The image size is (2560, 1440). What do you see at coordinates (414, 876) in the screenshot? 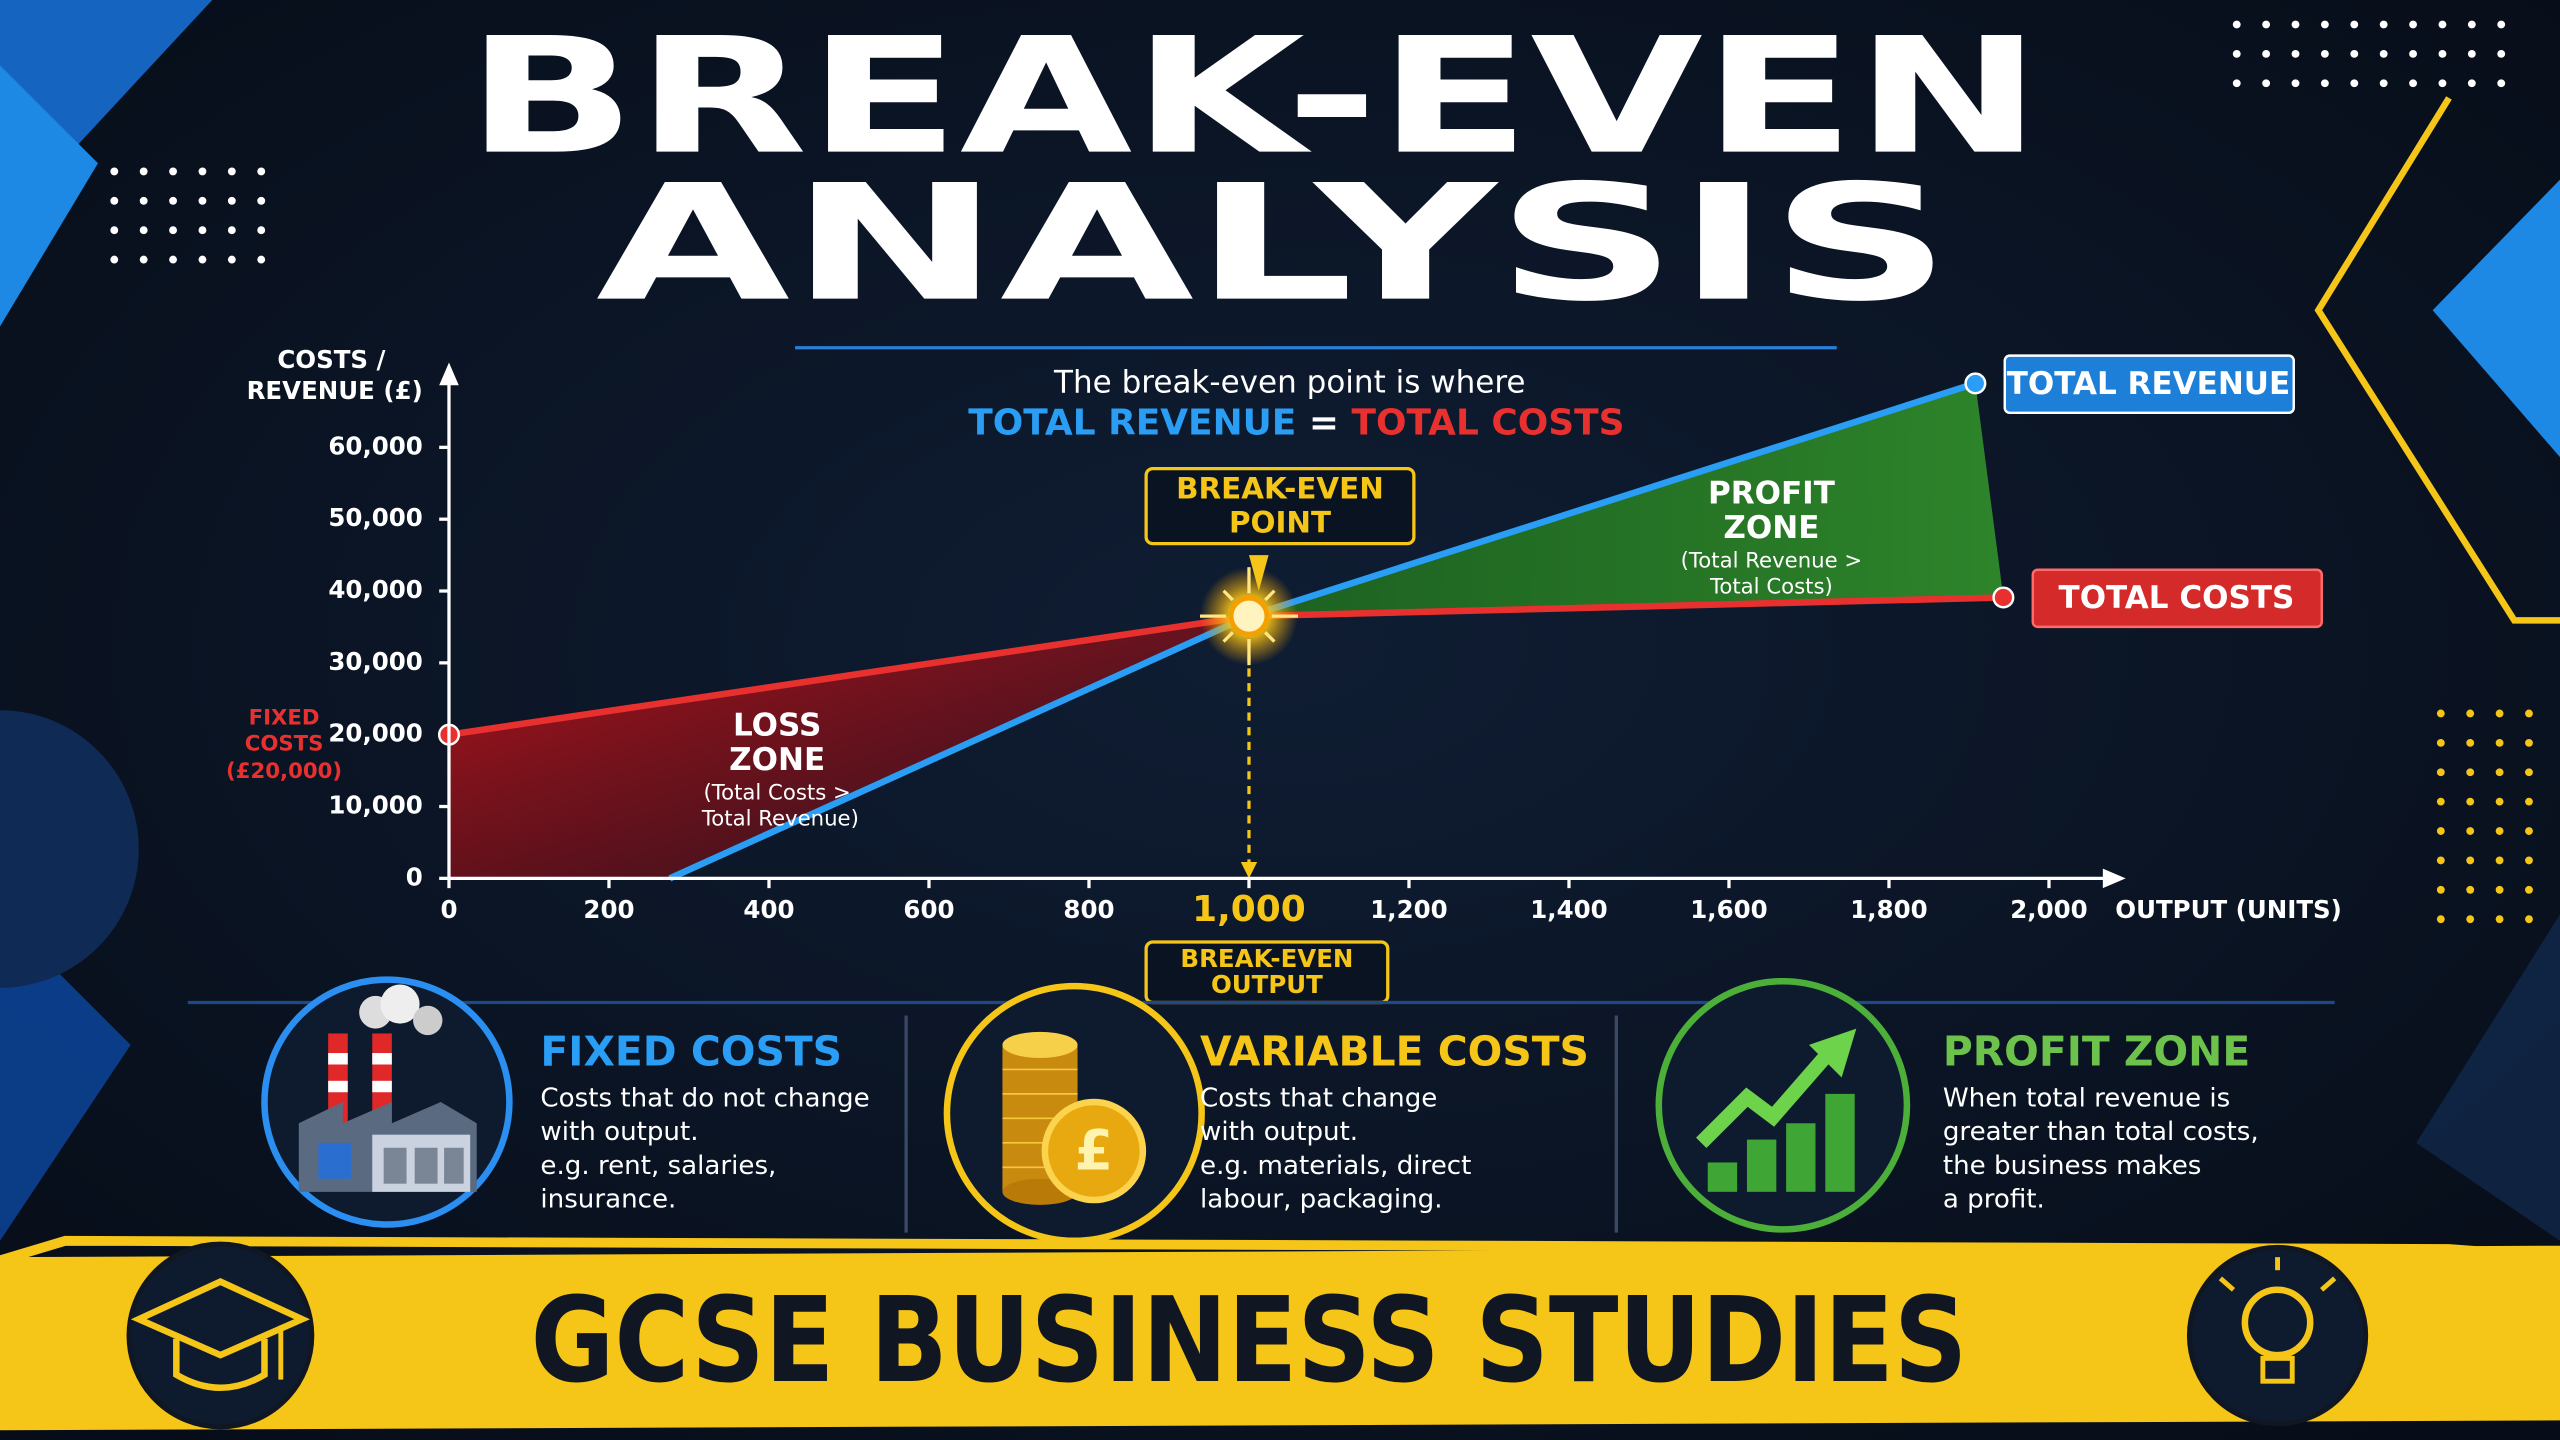
I see `y-tick-label: 0` at bounding box center [414, 876].